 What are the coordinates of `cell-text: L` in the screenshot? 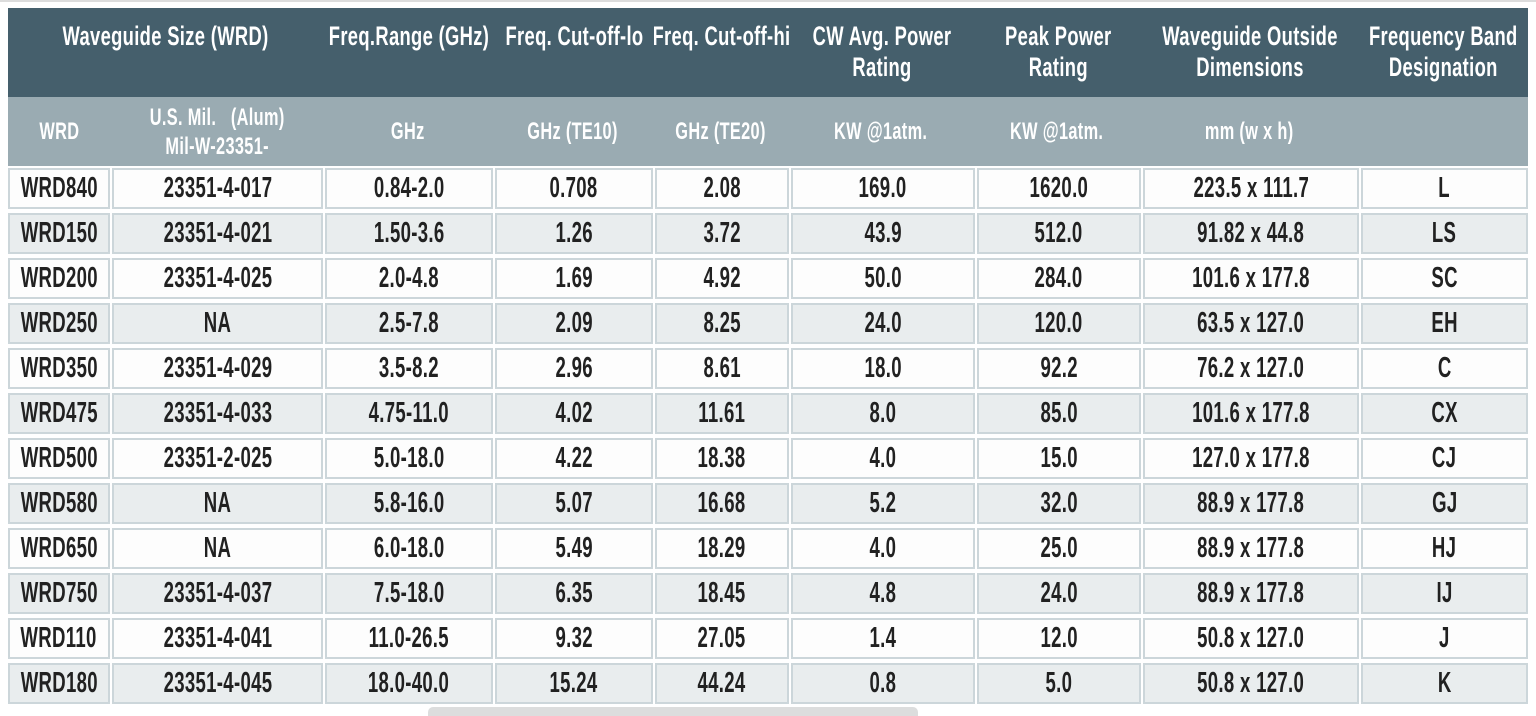 It's located at (1444, 188).